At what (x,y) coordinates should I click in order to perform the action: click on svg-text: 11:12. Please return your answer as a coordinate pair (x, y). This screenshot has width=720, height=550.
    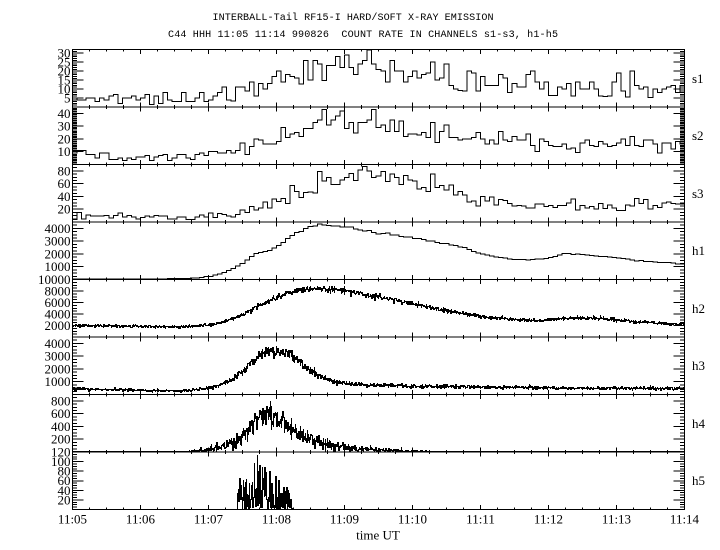
    Looking at the image, I should click on (548, 519).